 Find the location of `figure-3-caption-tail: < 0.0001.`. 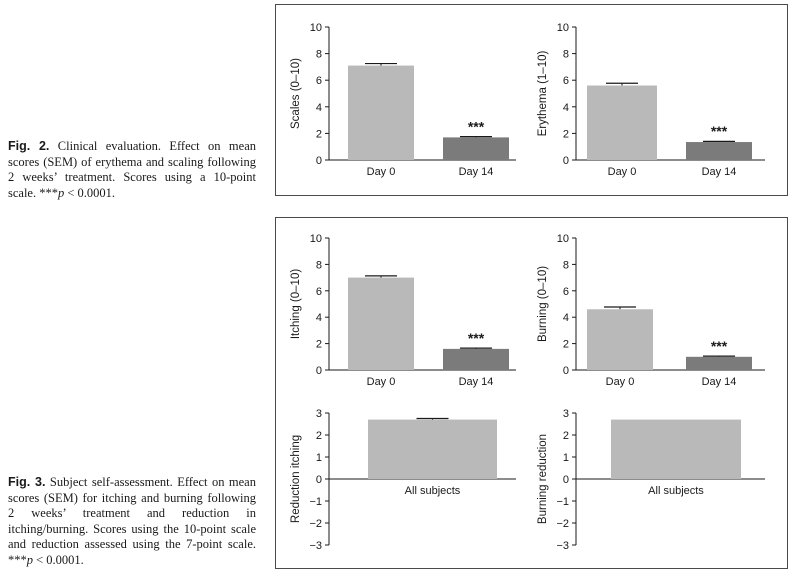

figure-3-caption-tail: < 0.0001. is located at coordinates (58, 559).